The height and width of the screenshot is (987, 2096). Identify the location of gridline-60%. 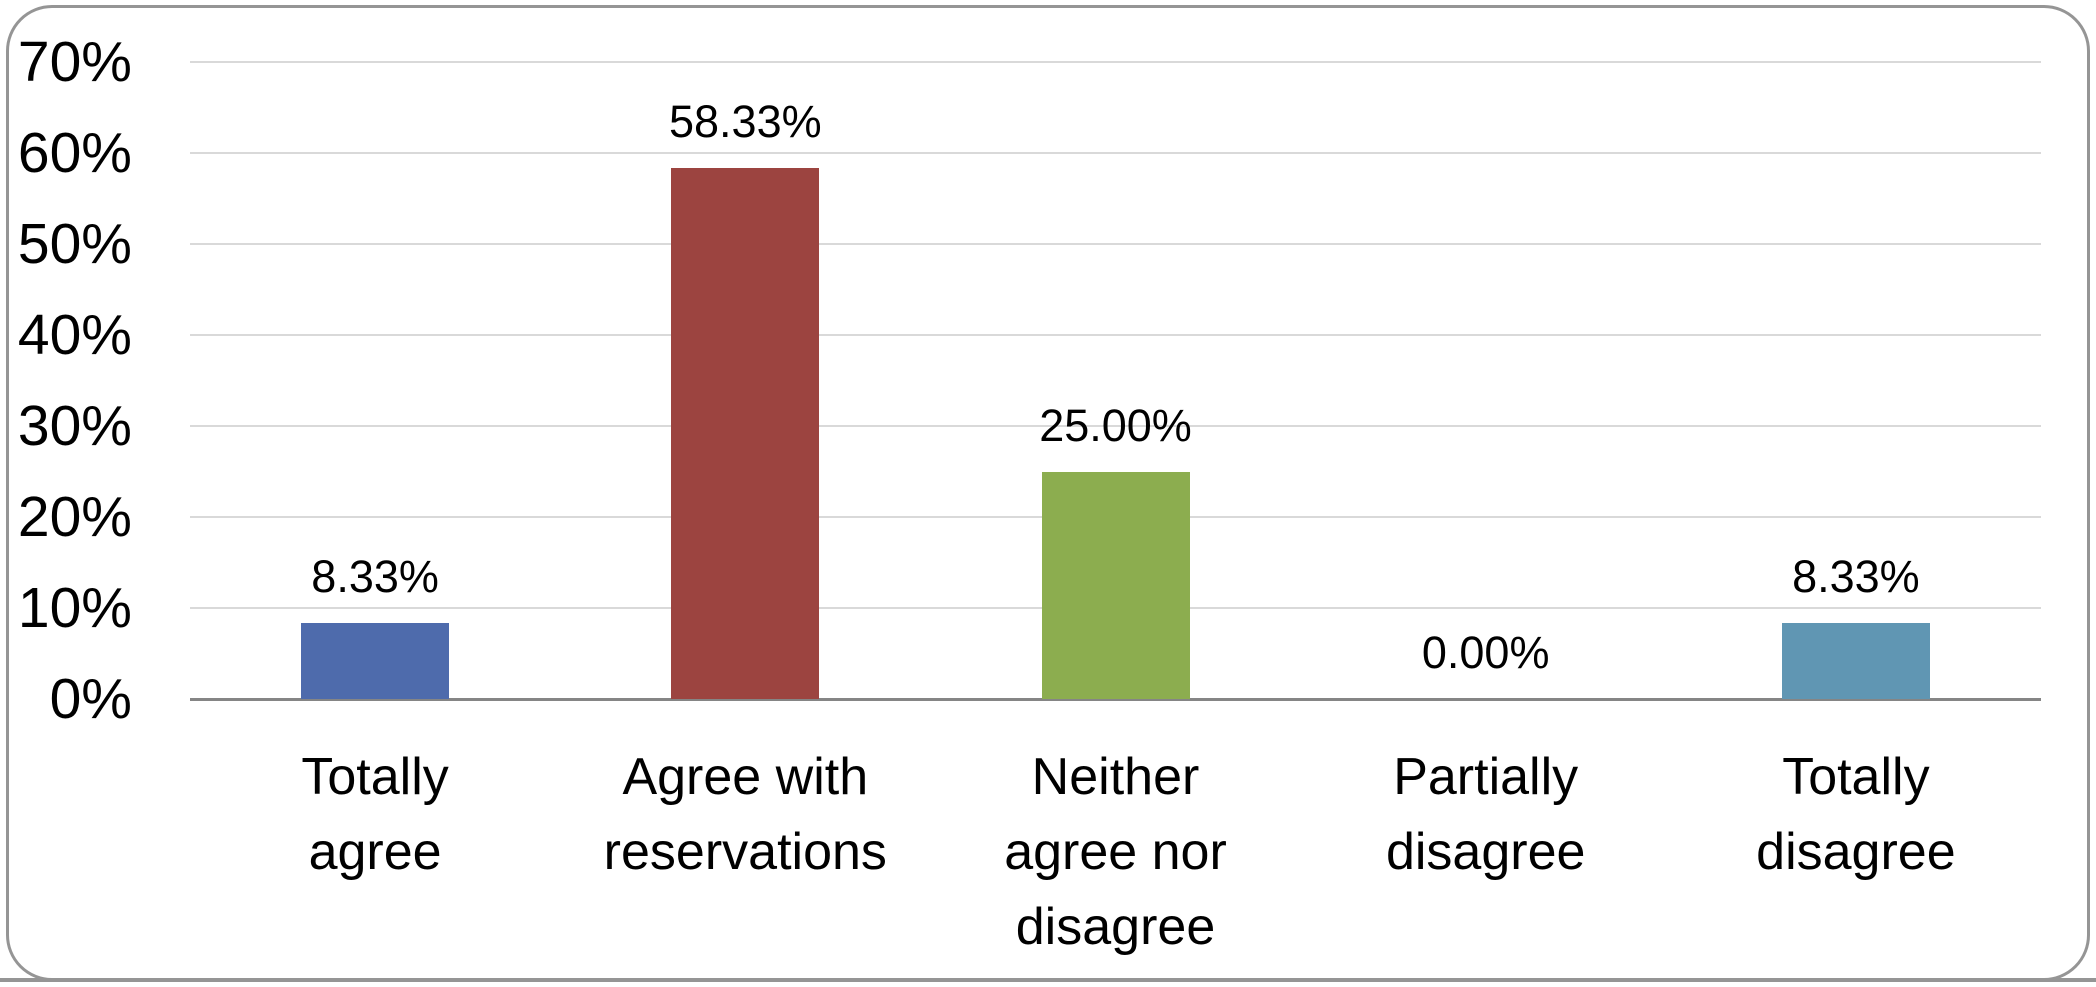
(1115, 153).